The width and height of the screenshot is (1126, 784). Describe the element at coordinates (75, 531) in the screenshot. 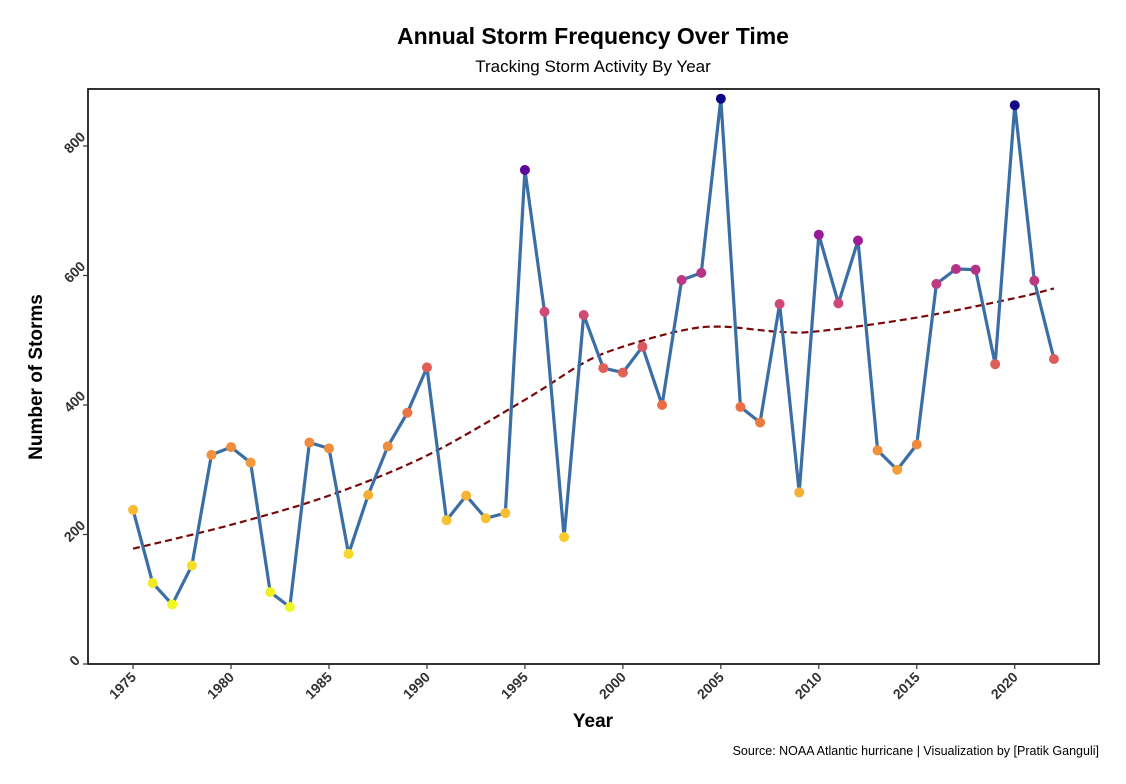

I see `y-tick-label: 200` at that location.